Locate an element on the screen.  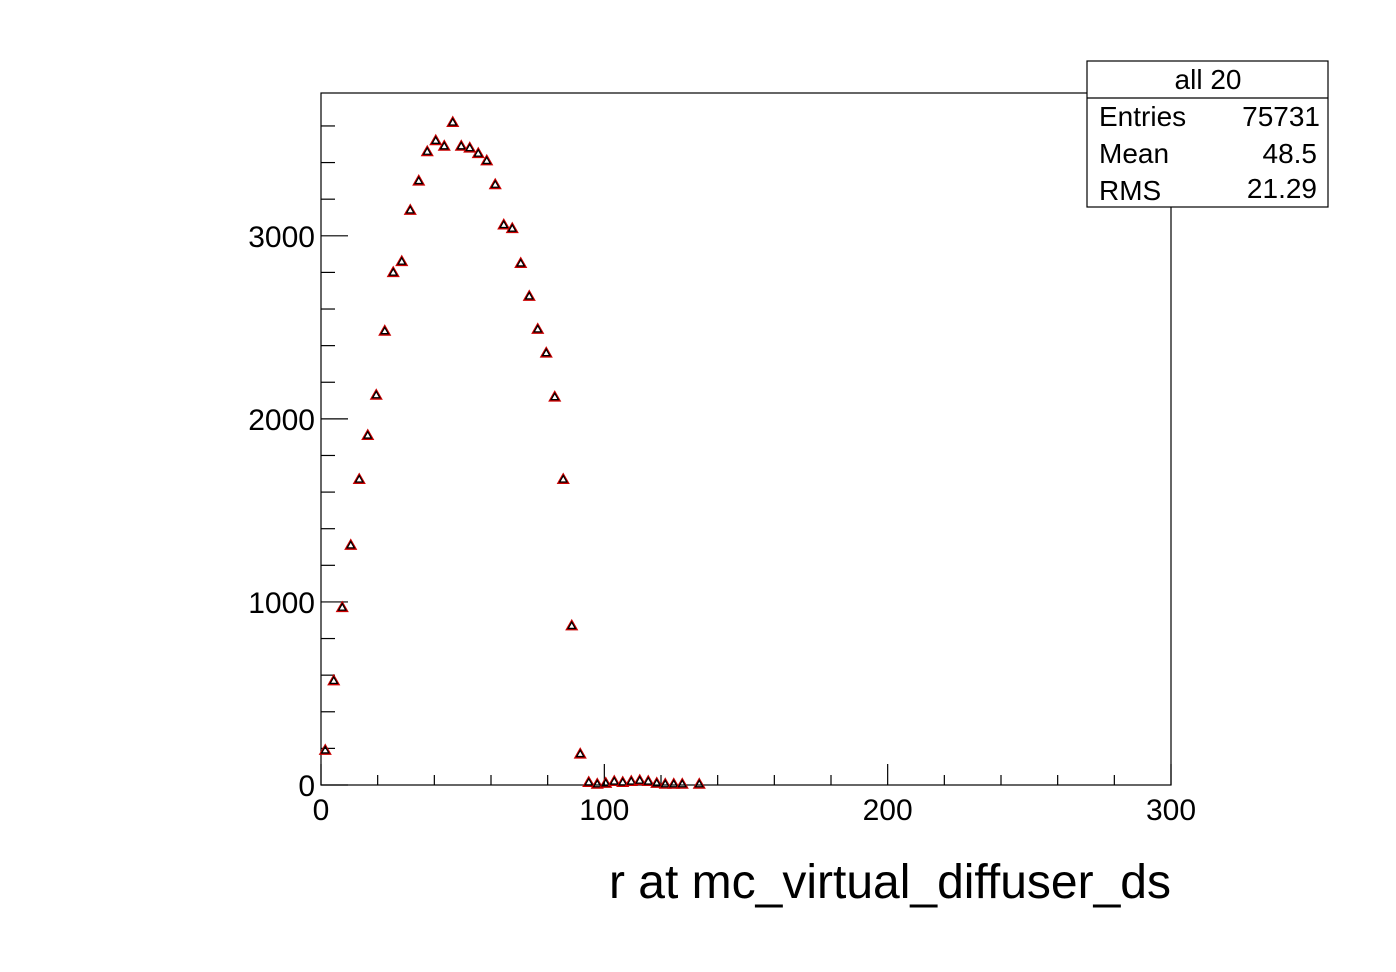
y-tick-labels: 0 1000 2000 3000 is located at coordinates (281, 512).